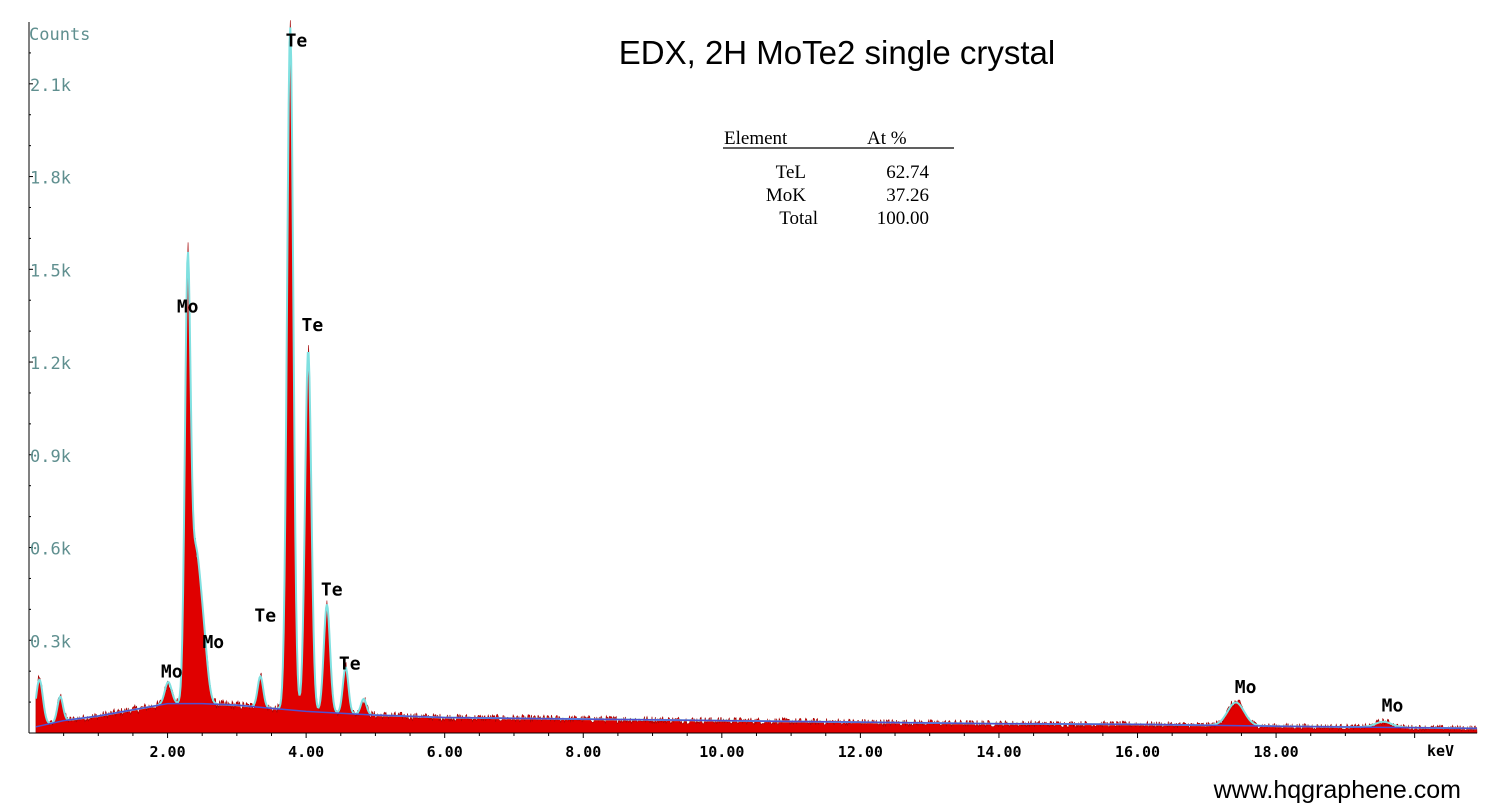 The height and width of the screenshot is (811, 1500). What do you see at coordinates (998, 752) in the screenshot?
I see `x-tick-label: 14.00` at bounding box center [998, 752].